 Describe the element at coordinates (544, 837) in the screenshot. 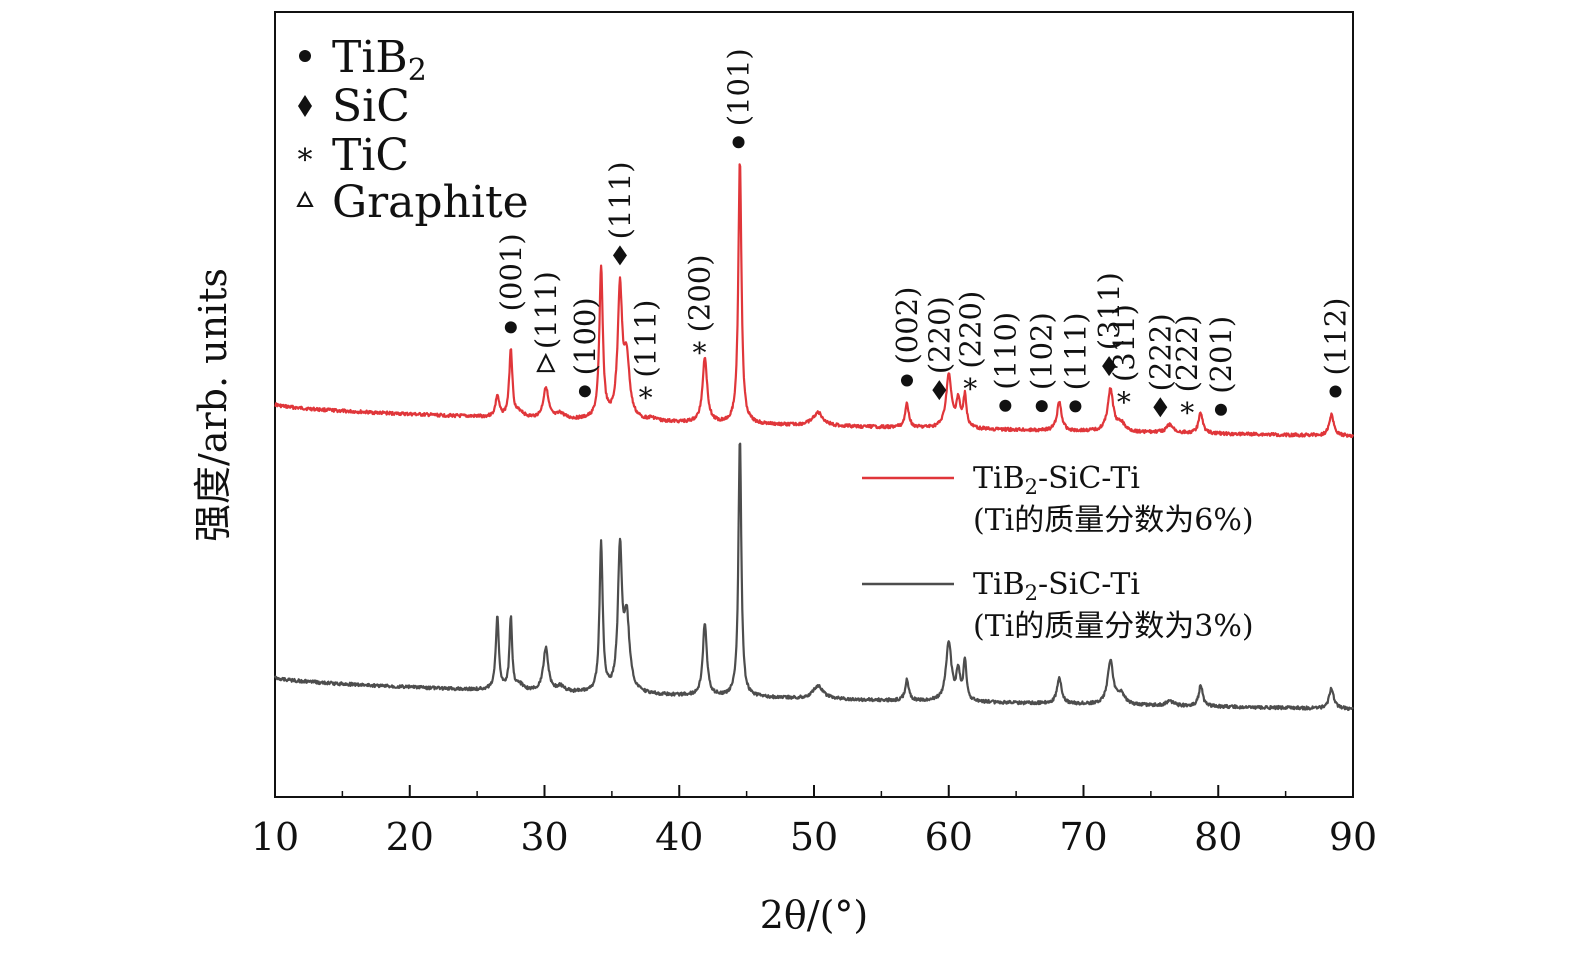

I see `x-tick-label: 30` at that location.